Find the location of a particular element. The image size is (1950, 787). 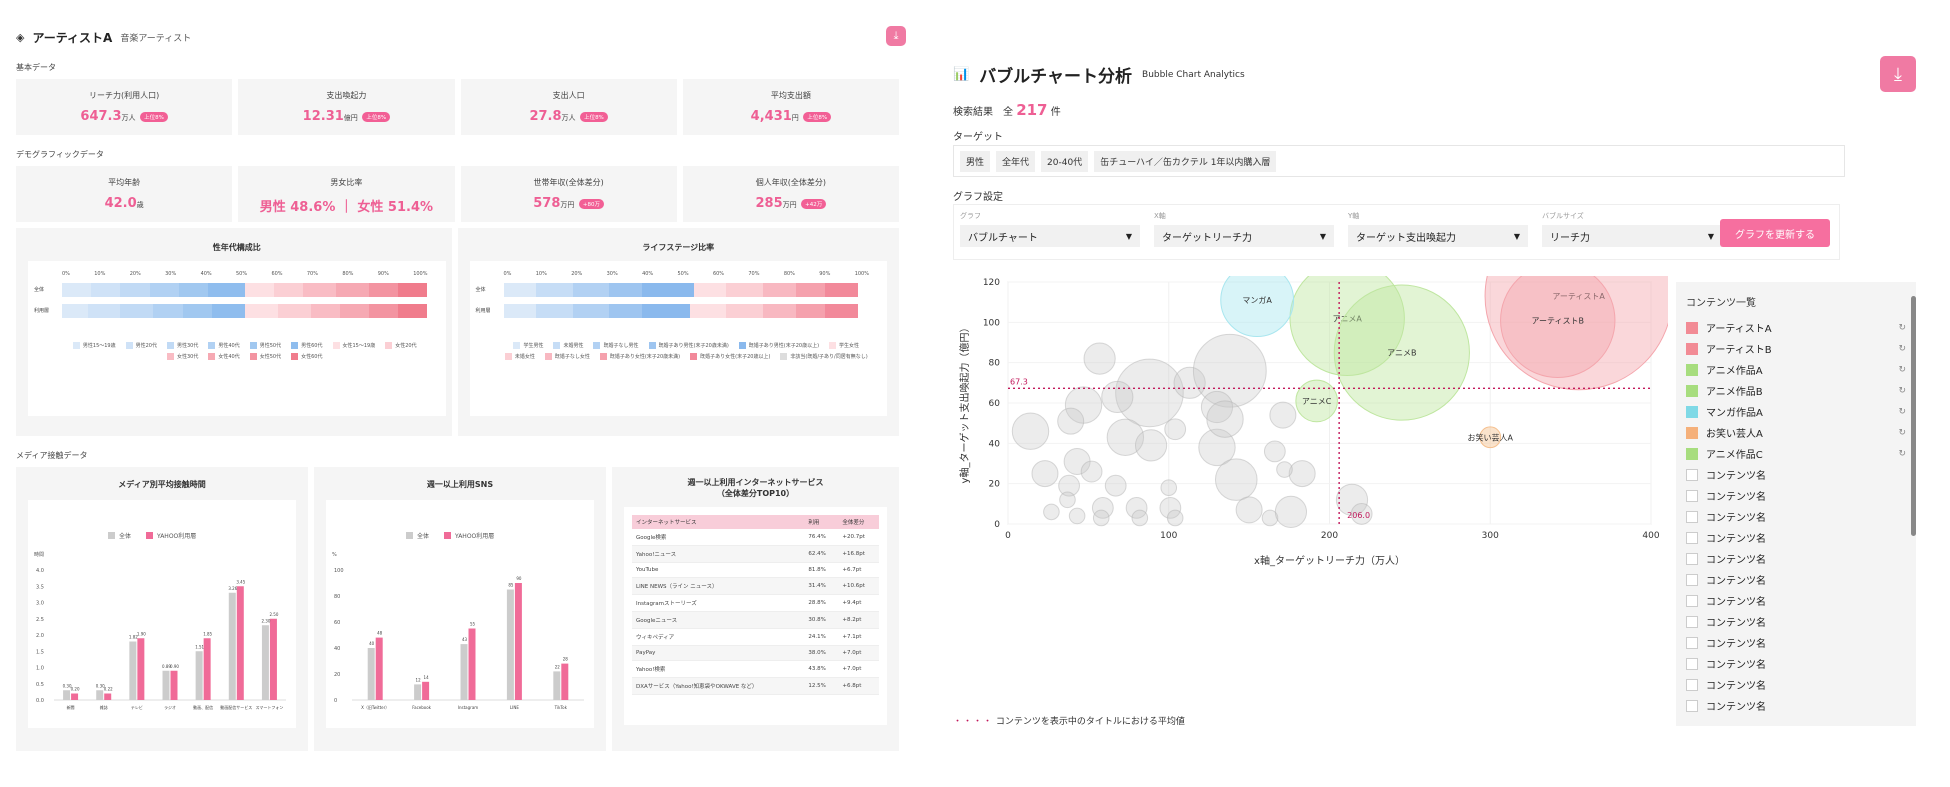

setting-select: ターゲットリーチ力 ▼ is located at coordinates (1244, 236).